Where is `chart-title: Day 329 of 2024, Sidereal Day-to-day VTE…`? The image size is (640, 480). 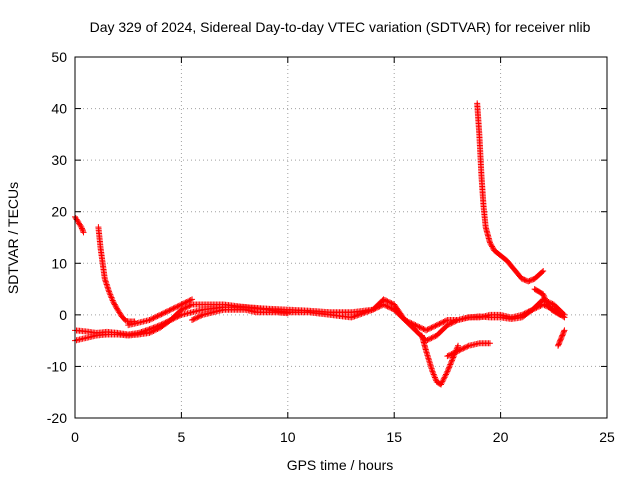
chart-title: Day 329 of 2024, Sidereal Day-to-day VTE… is located at coordinates (340, 27).